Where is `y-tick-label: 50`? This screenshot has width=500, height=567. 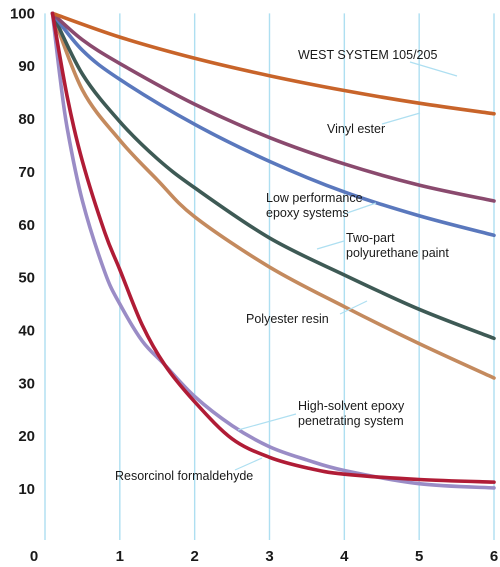
y-tick-label: 50 is located at coordinates (26, 278).